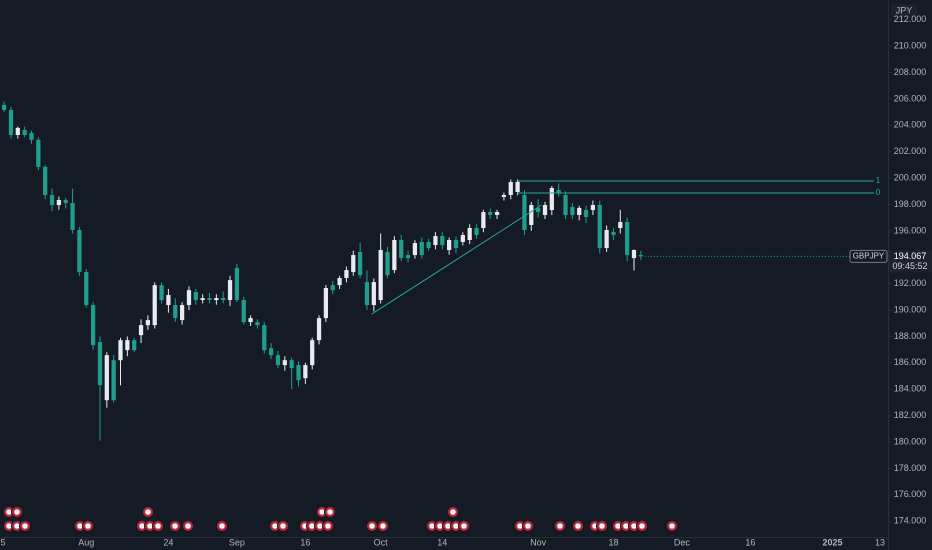  What do you see at coordinates (910, 256) in the screenshot?
I see `last-price-label: 194.067` at bounding box center [910, 256].